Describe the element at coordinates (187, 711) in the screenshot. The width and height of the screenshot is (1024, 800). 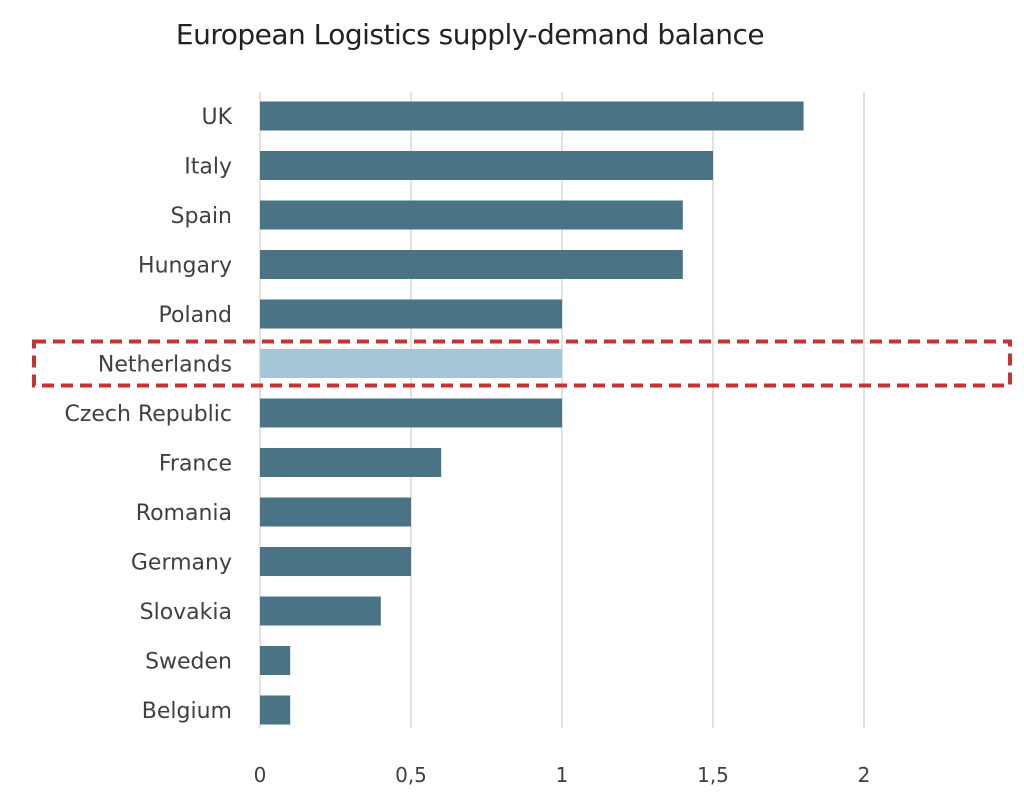
I see `category-label: Belgium` at that location.